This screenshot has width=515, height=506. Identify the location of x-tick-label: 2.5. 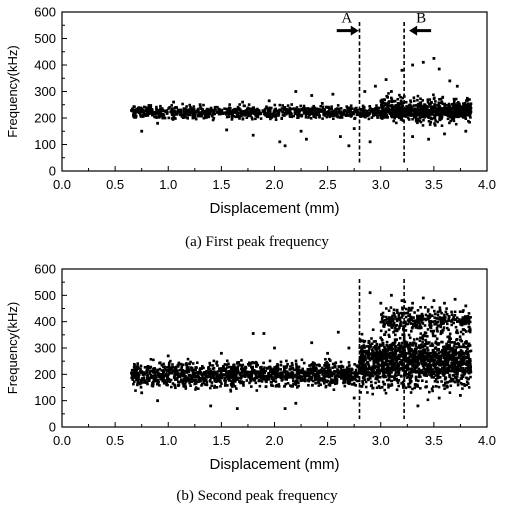
(328, 184).